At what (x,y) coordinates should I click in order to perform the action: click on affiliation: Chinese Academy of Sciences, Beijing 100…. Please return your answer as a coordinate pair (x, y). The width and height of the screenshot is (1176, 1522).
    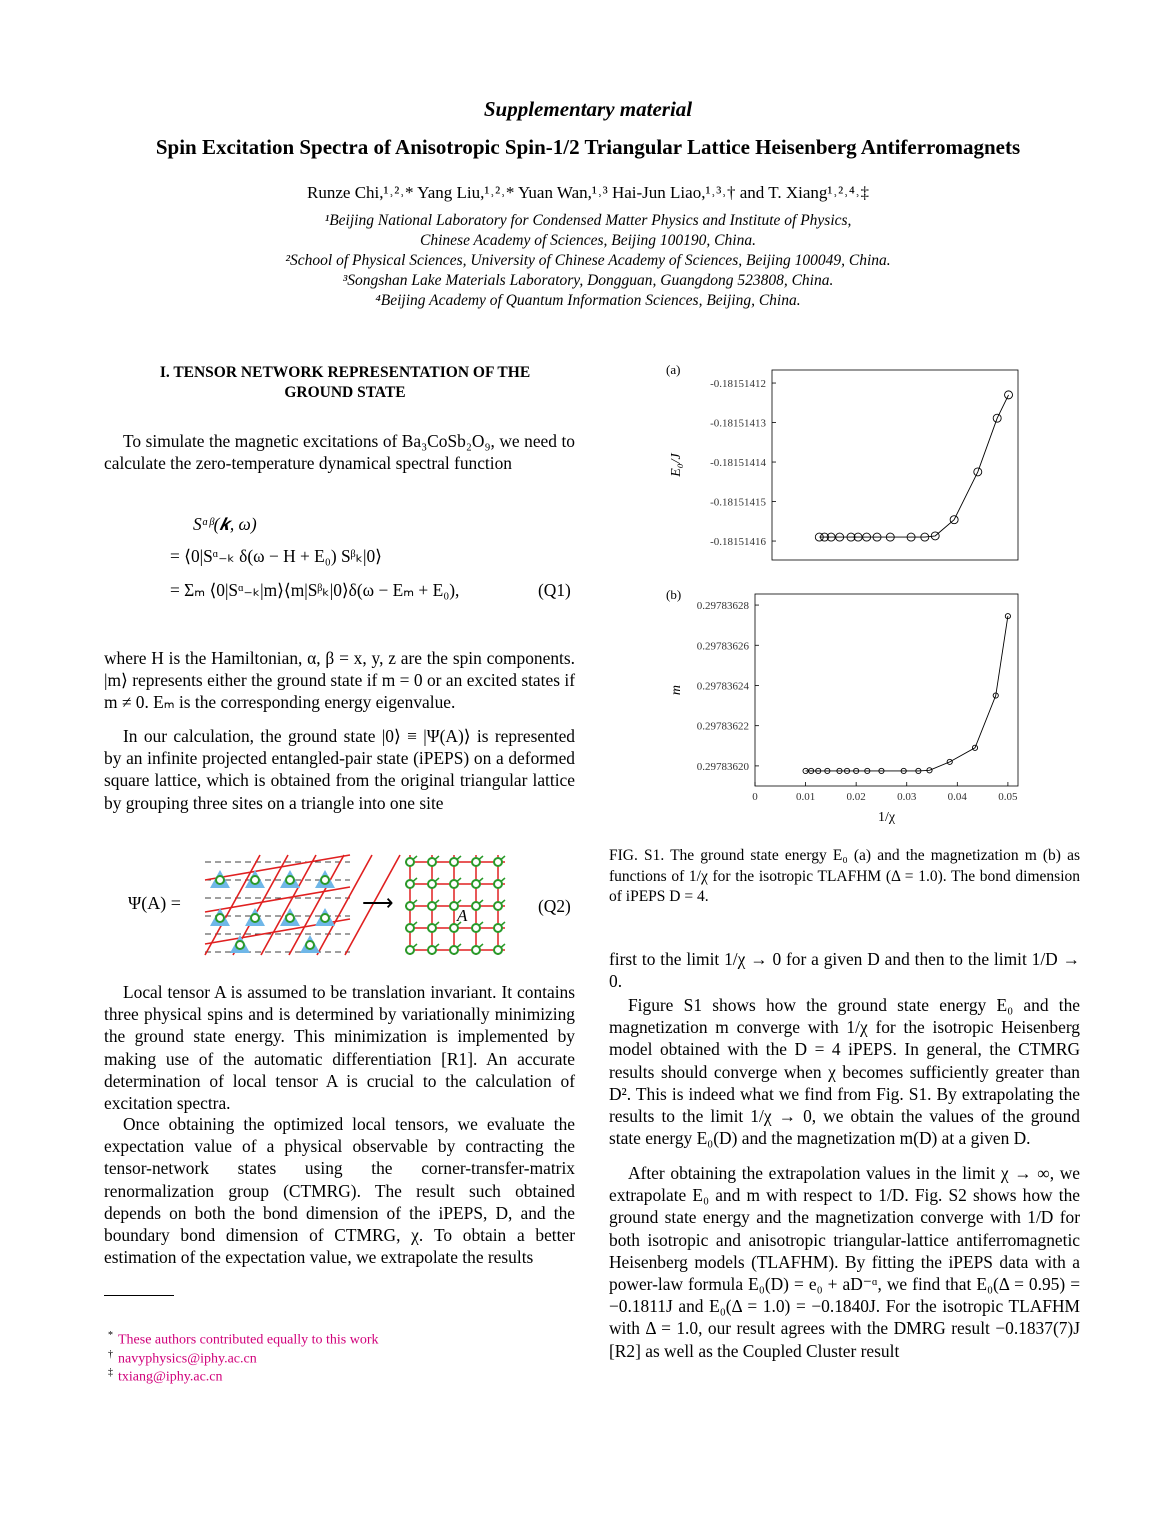
    Looking at the image, I should click on (588, 240).